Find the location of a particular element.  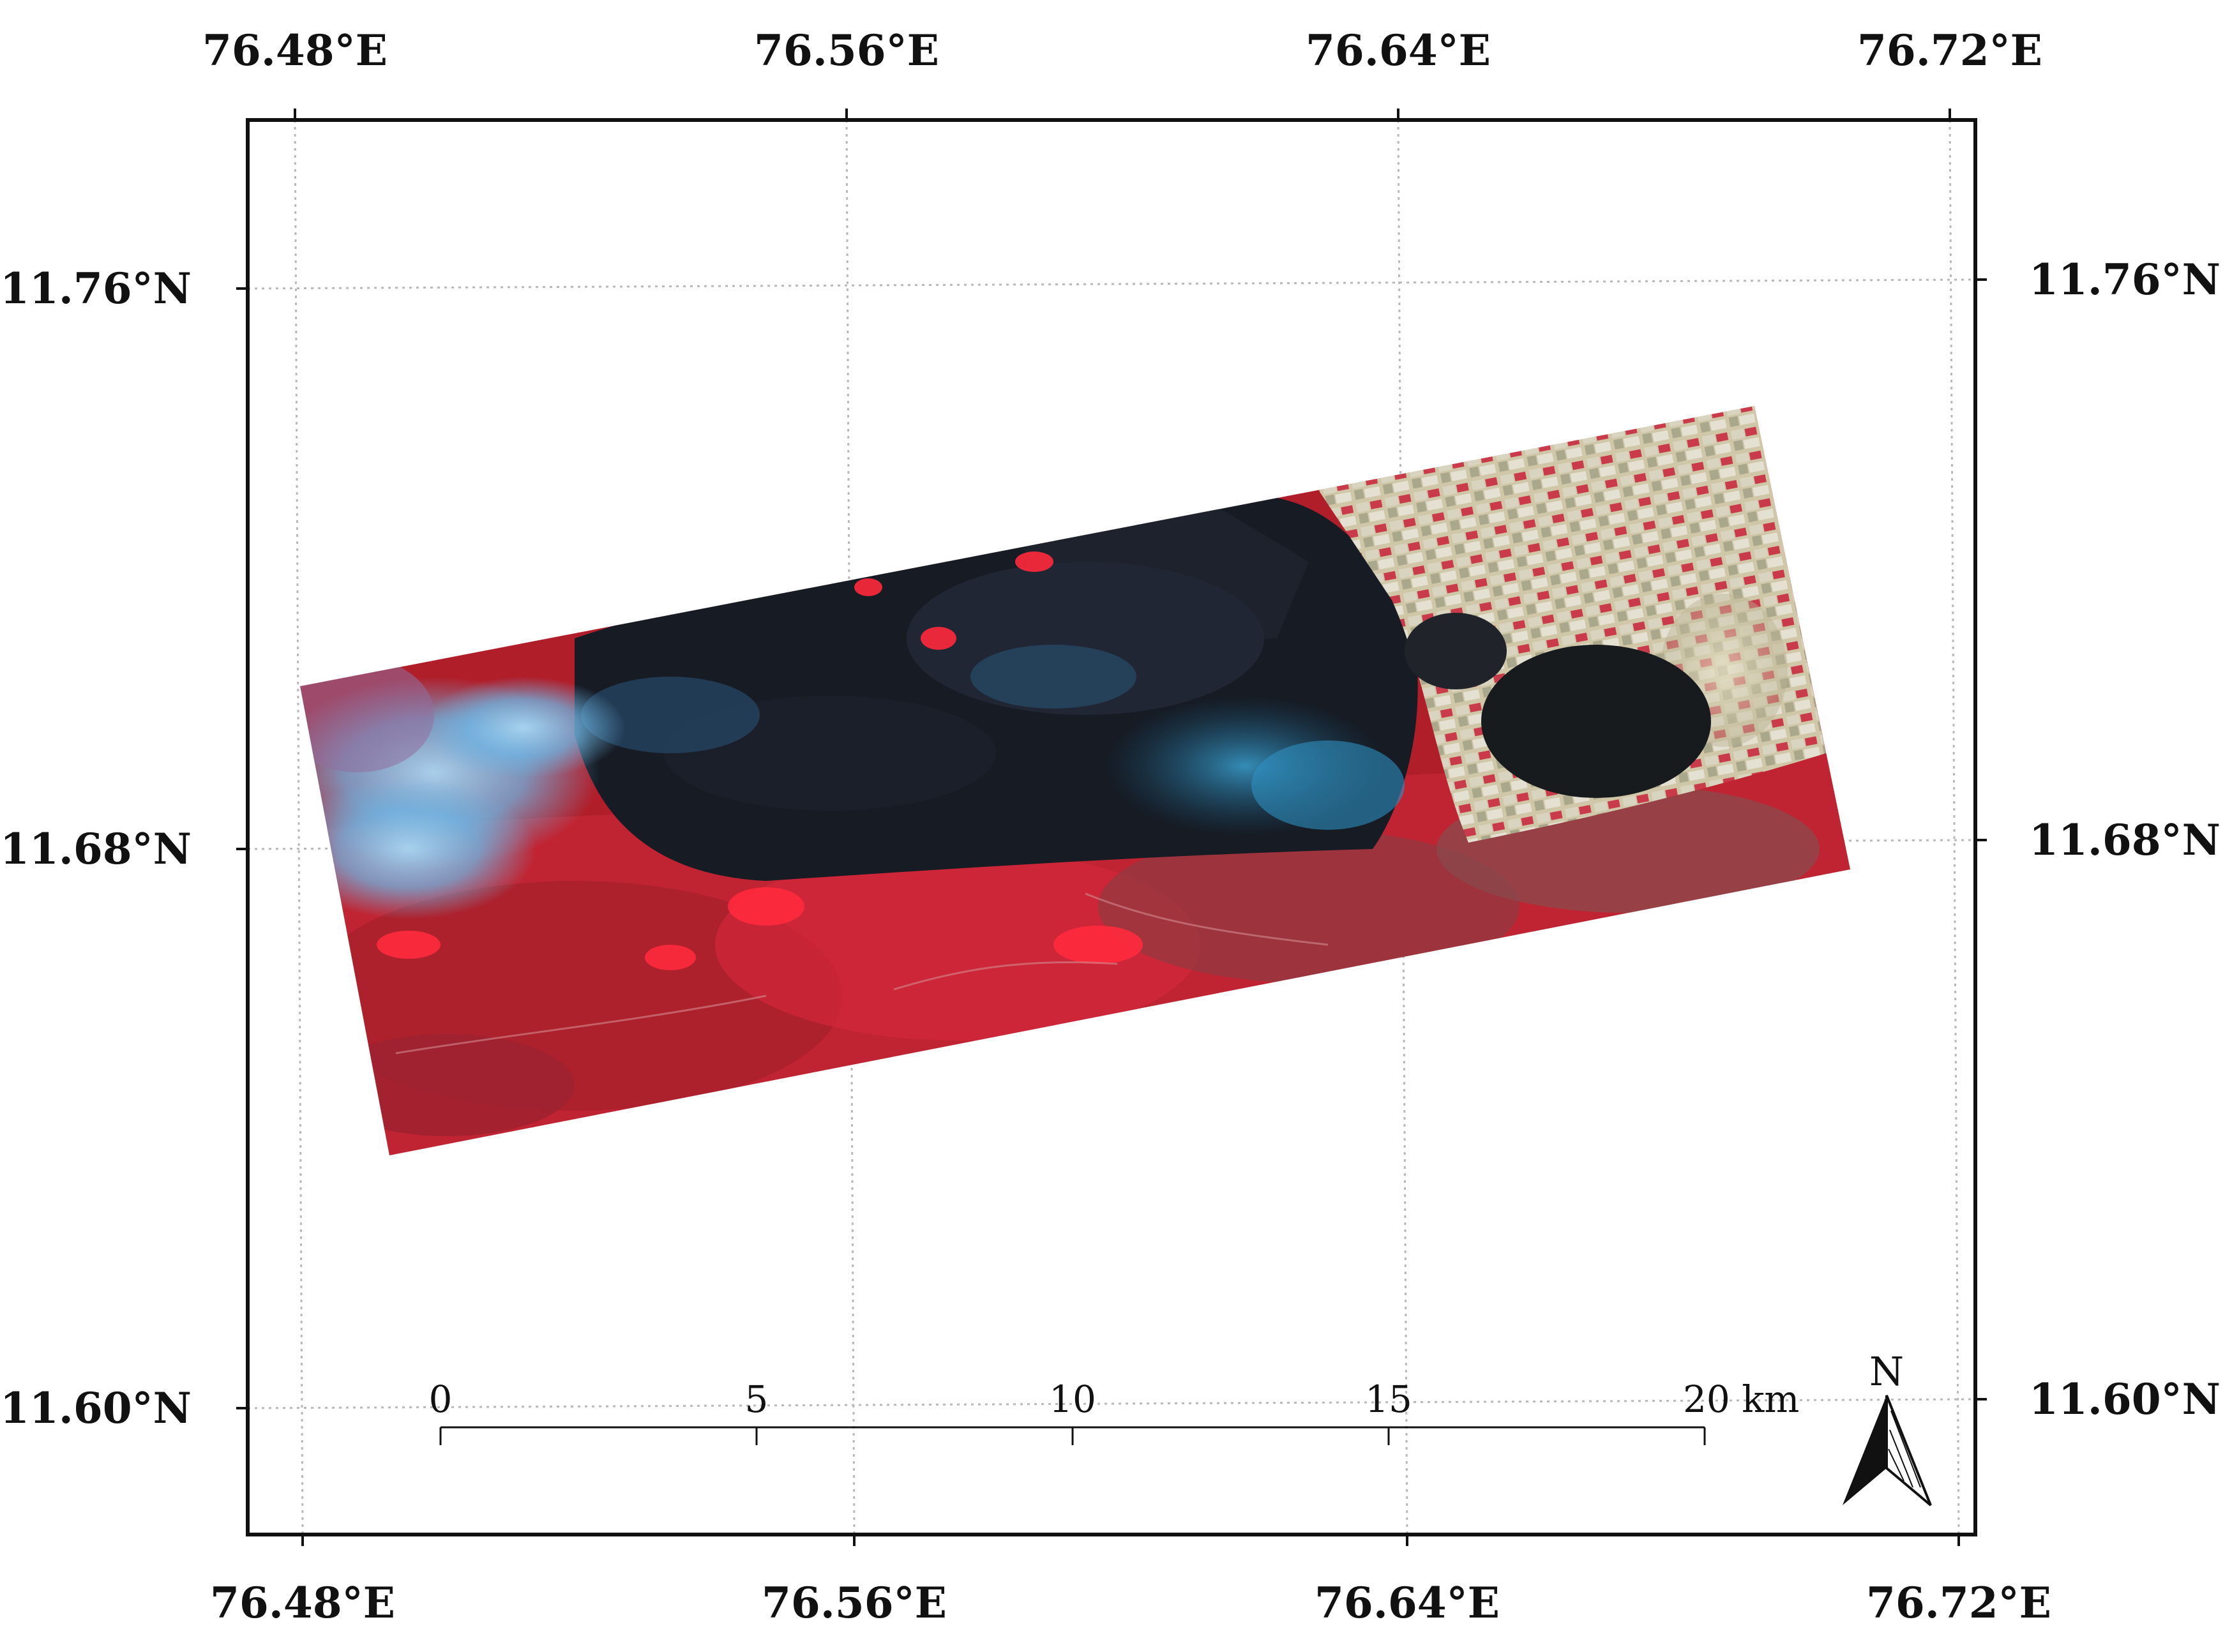

right-latitude-label-3: 11.60°N is located at coordinates (2125, 1399).